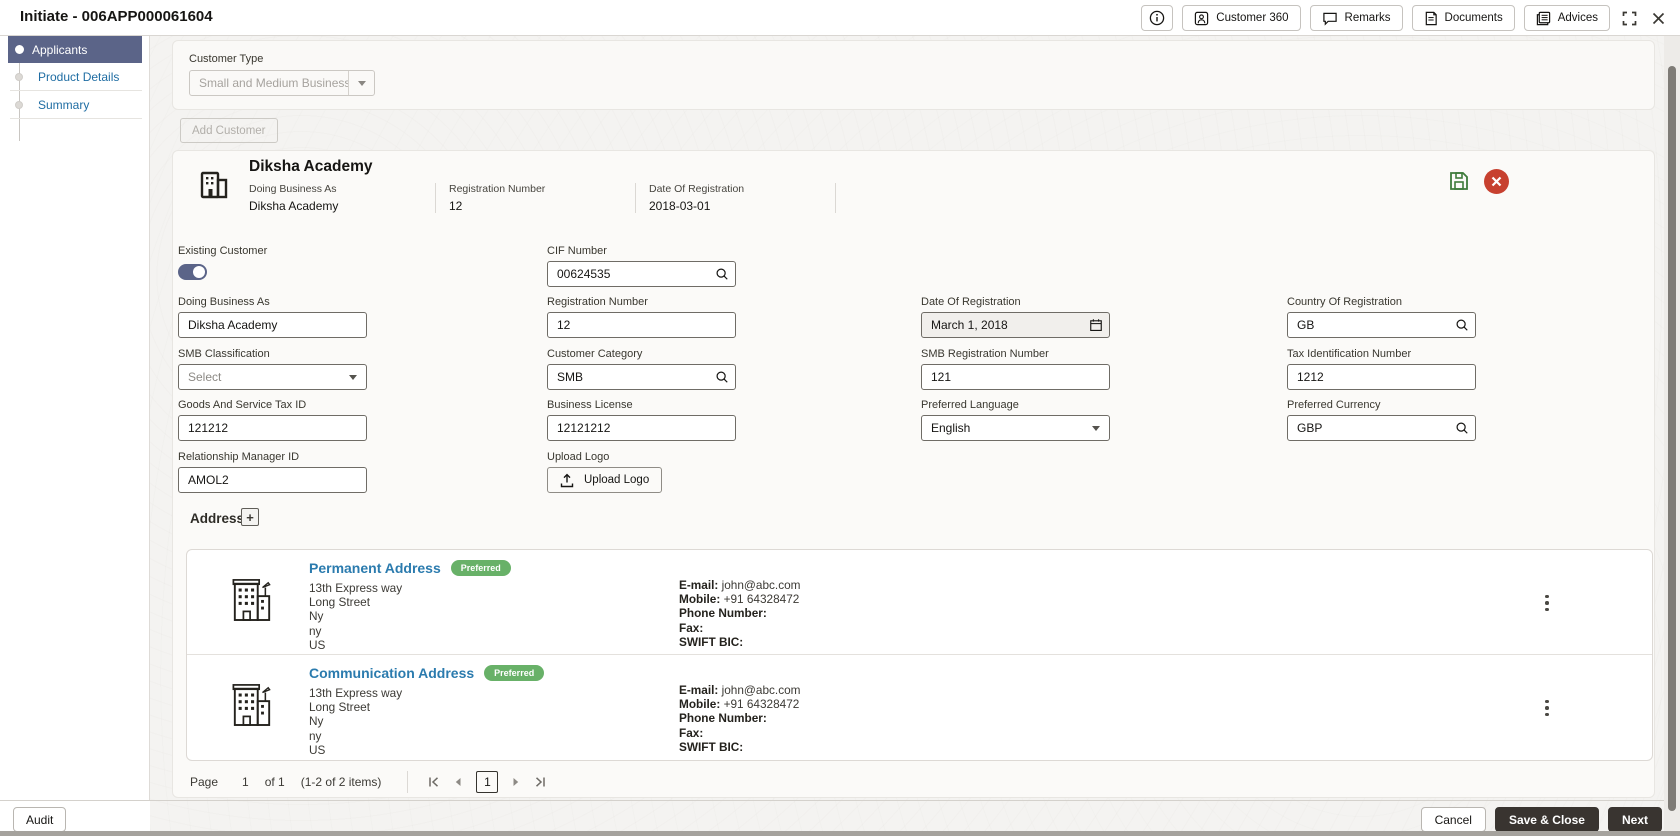 The height and width of the screenshot is (836, 1680). What do you see at coordinates (40, 819) in the screenshot?
I see `audit-button: Audit` at bounding box center [40, 819].